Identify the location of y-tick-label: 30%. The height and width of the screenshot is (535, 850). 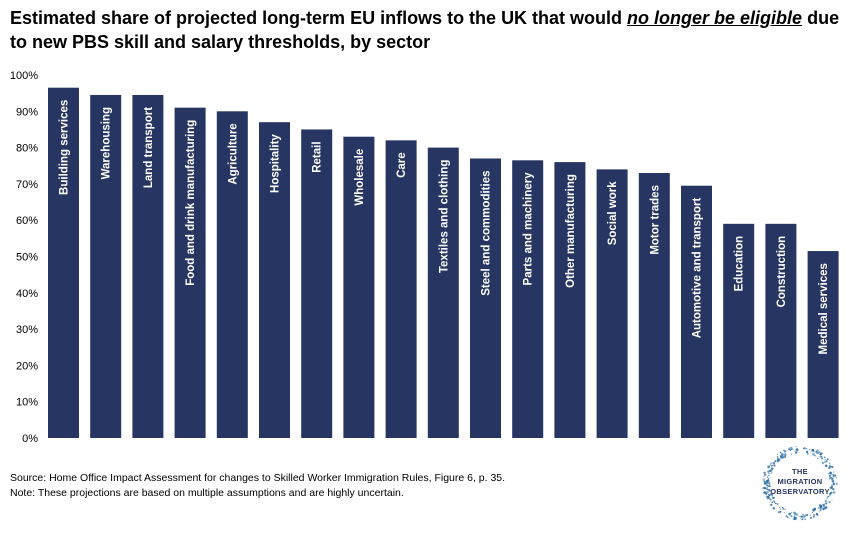
(27, 330).